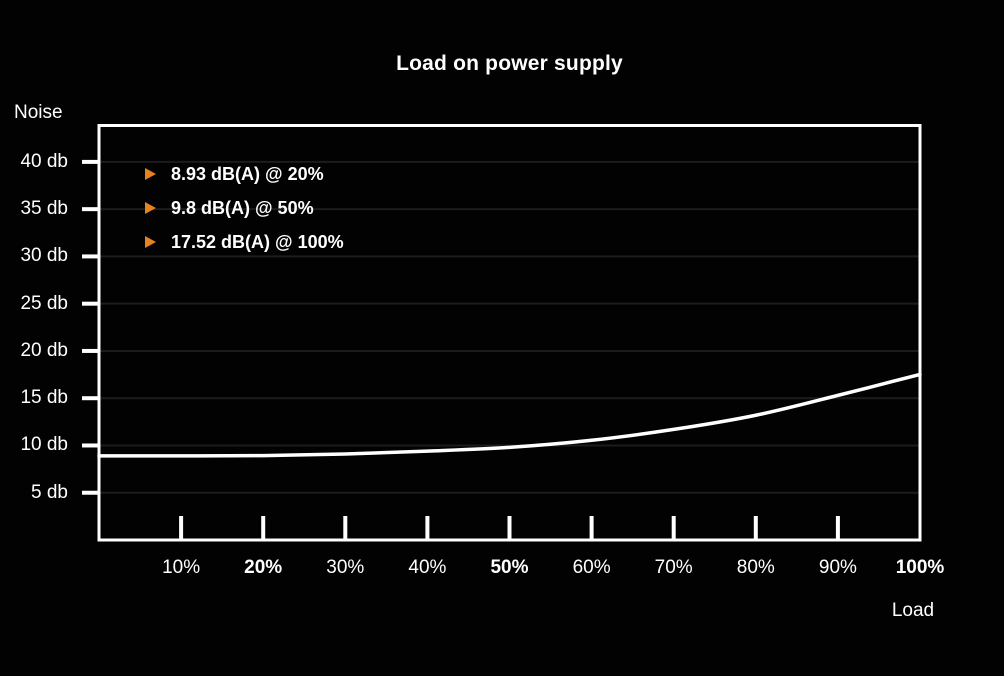 The width and height of the screenshot is (1004, 676). I want to click on y-tick-label: 30 db, so click(44, 256).